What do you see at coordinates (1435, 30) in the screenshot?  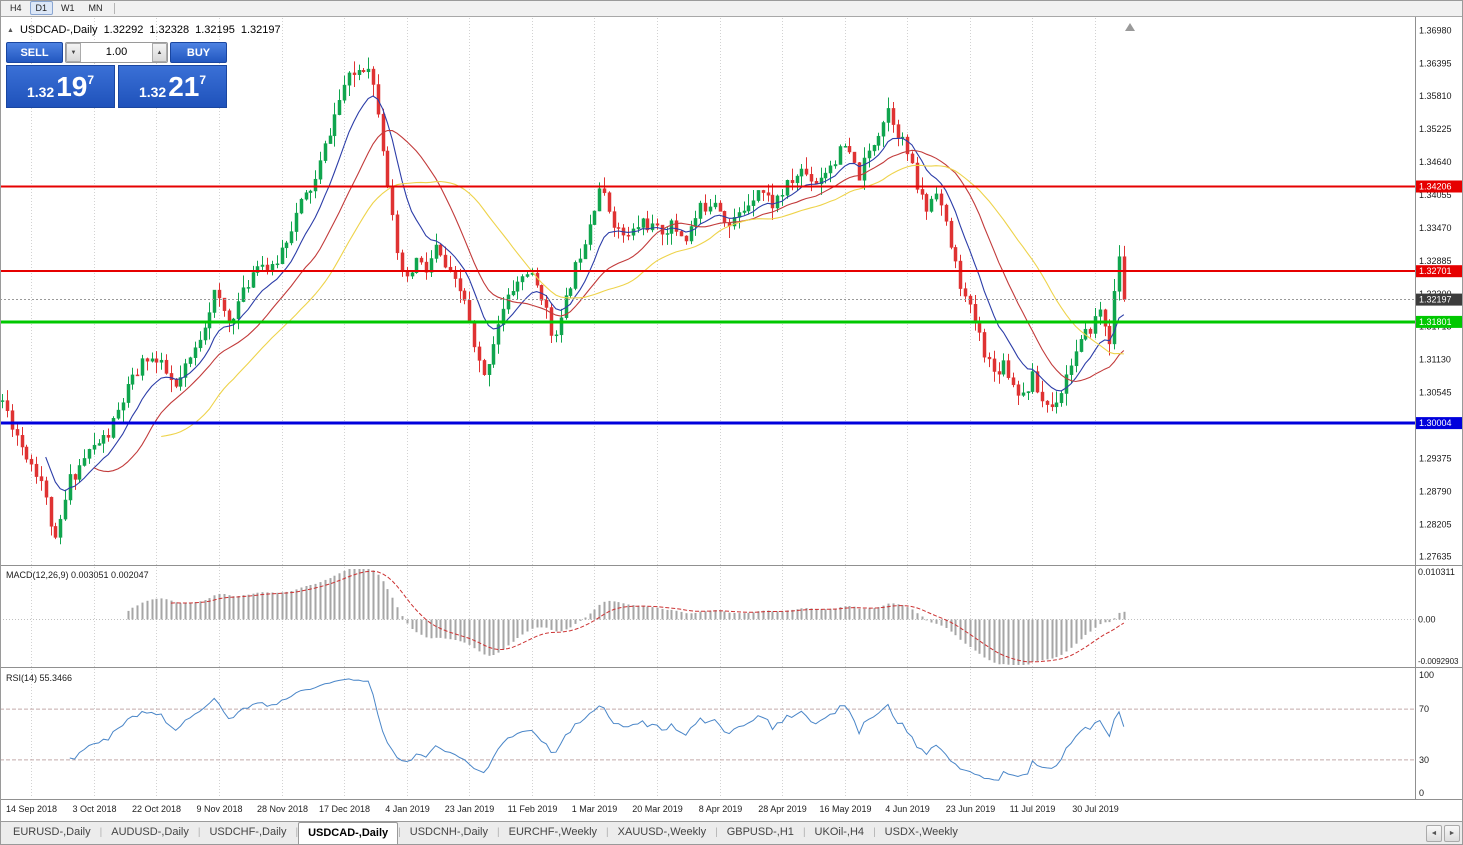 I see `price-tick-label: 1.36980` at bounding box center [1435, 30].